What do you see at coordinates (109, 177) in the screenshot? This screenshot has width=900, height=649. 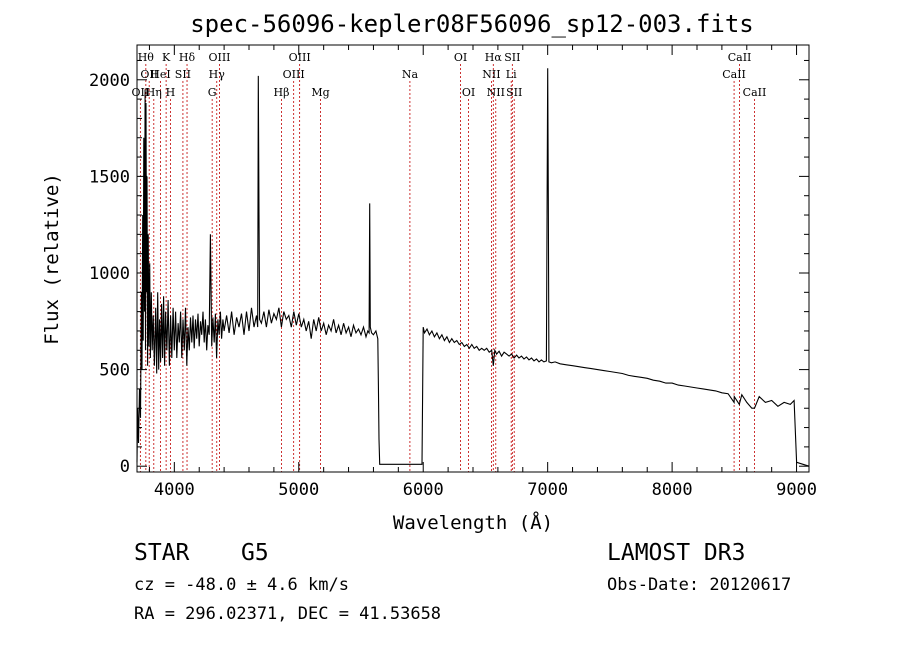 I see `y-tick-label: 1500` at bounding box center [109, 177].